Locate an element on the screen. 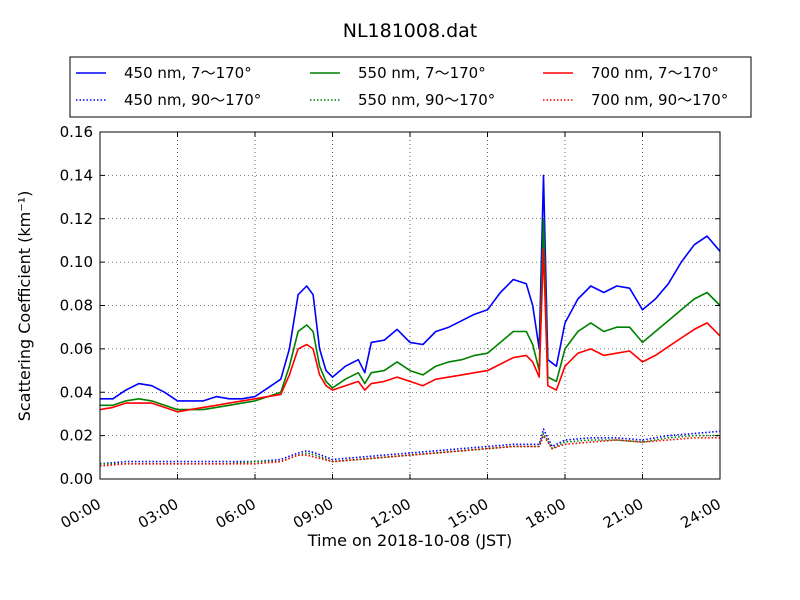 This screenshot has height=600, width=800. y-axis-label: Scattering Coefficient (km⁻¹) is located at coordinates (24, 306).